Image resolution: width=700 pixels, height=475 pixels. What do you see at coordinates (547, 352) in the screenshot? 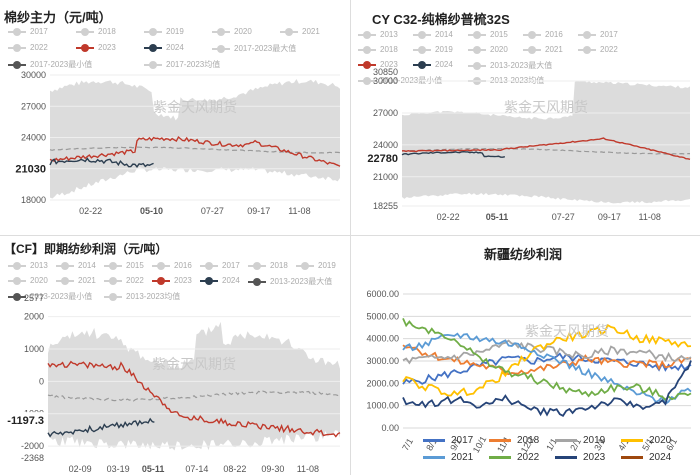
I see `series-2019` at bounding box center [547, 352].